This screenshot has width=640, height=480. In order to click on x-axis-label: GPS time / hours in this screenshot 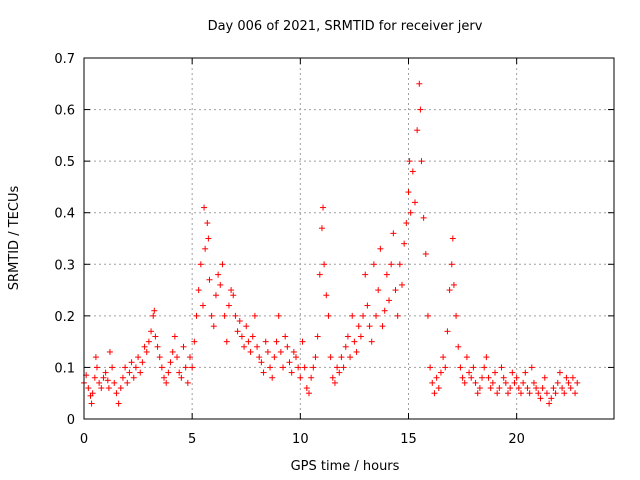, I will do `click(345, 466)`.